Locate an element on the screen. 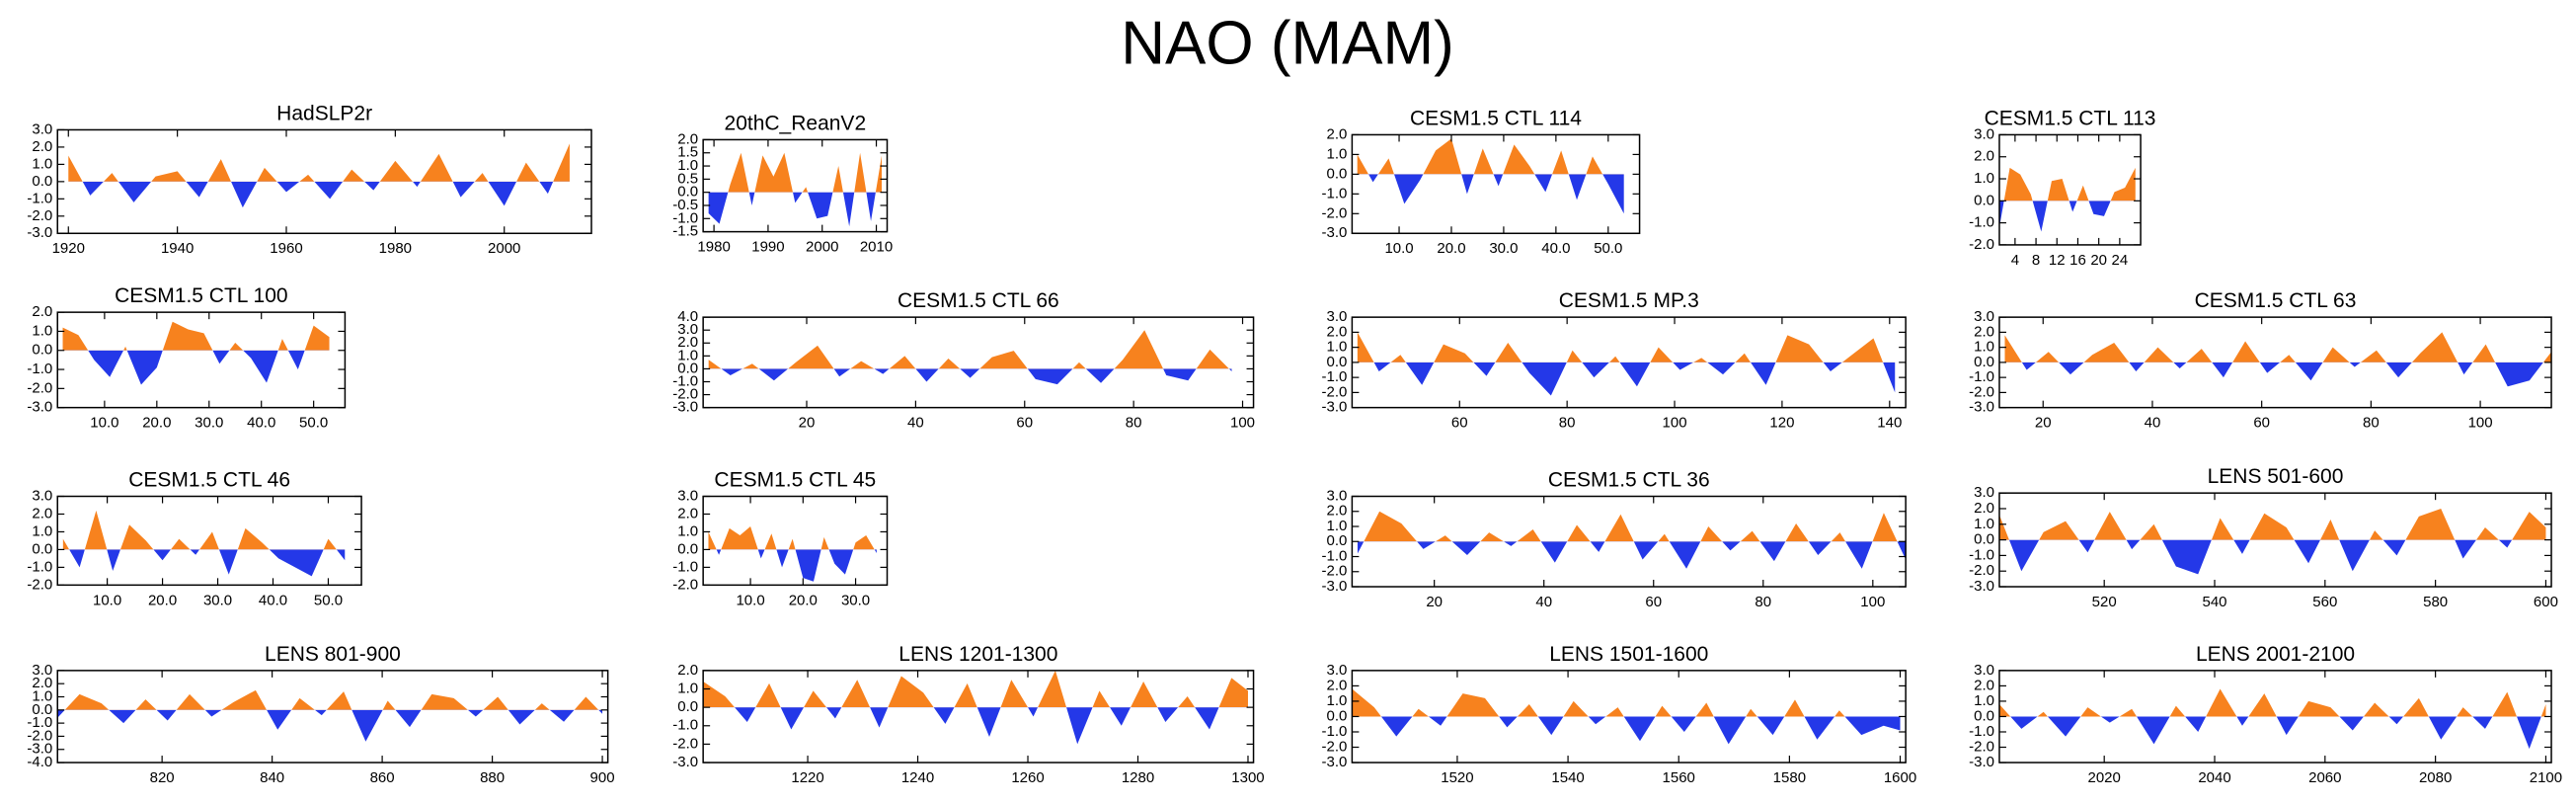 The width and height of the screenshot is (2576, 803). x-tick-label: 600 is located at coordinates (2546, 602).